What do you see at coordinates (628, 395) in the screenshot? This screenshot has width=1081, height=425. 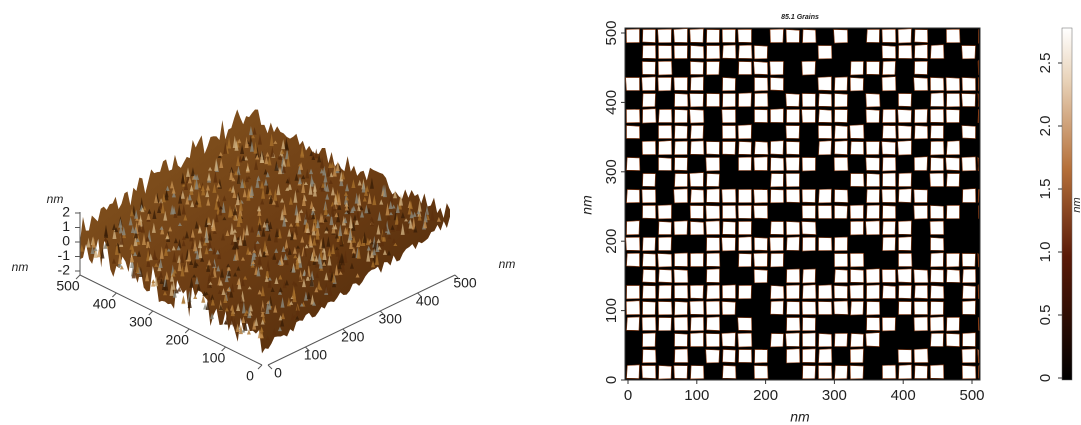 I see `x-tick-label: 0` at bounding box center [628, 395].